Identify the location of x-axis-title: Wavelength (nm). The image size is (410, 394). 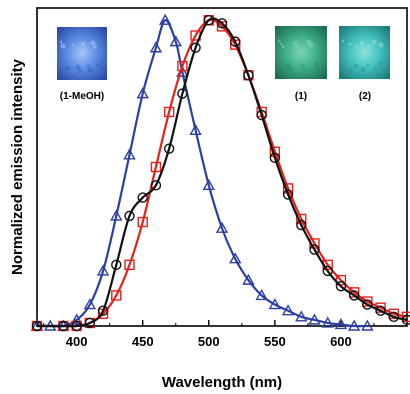
(222, 382).